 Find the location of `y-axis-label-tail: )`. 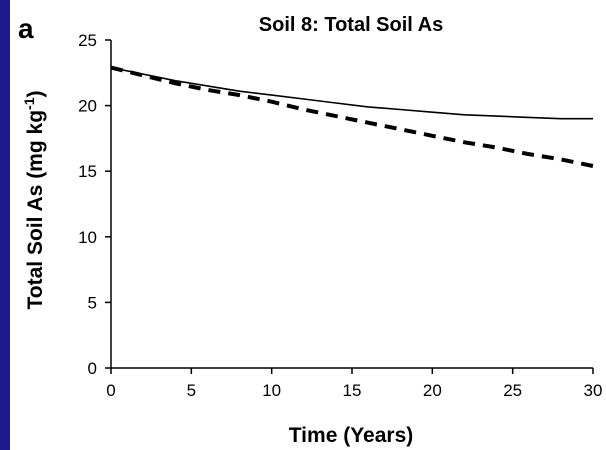

y-axis-label-tail: ) is located at coordinates (35, 94).